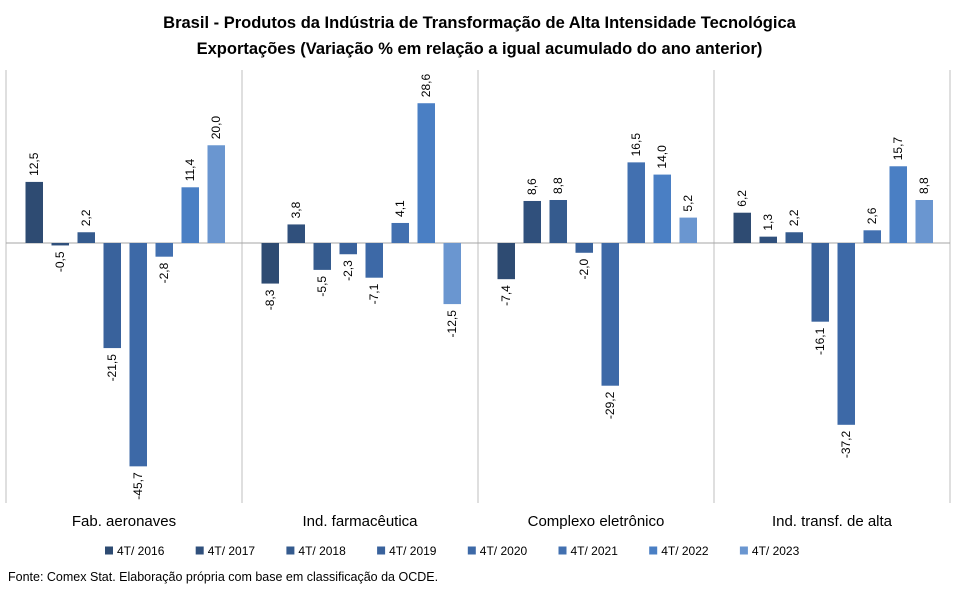 The image size is (959, 594). Describe the element at coordinates (832, 521) in the screenshot. I see `category-label: Ind. transf. de alta` at that location.